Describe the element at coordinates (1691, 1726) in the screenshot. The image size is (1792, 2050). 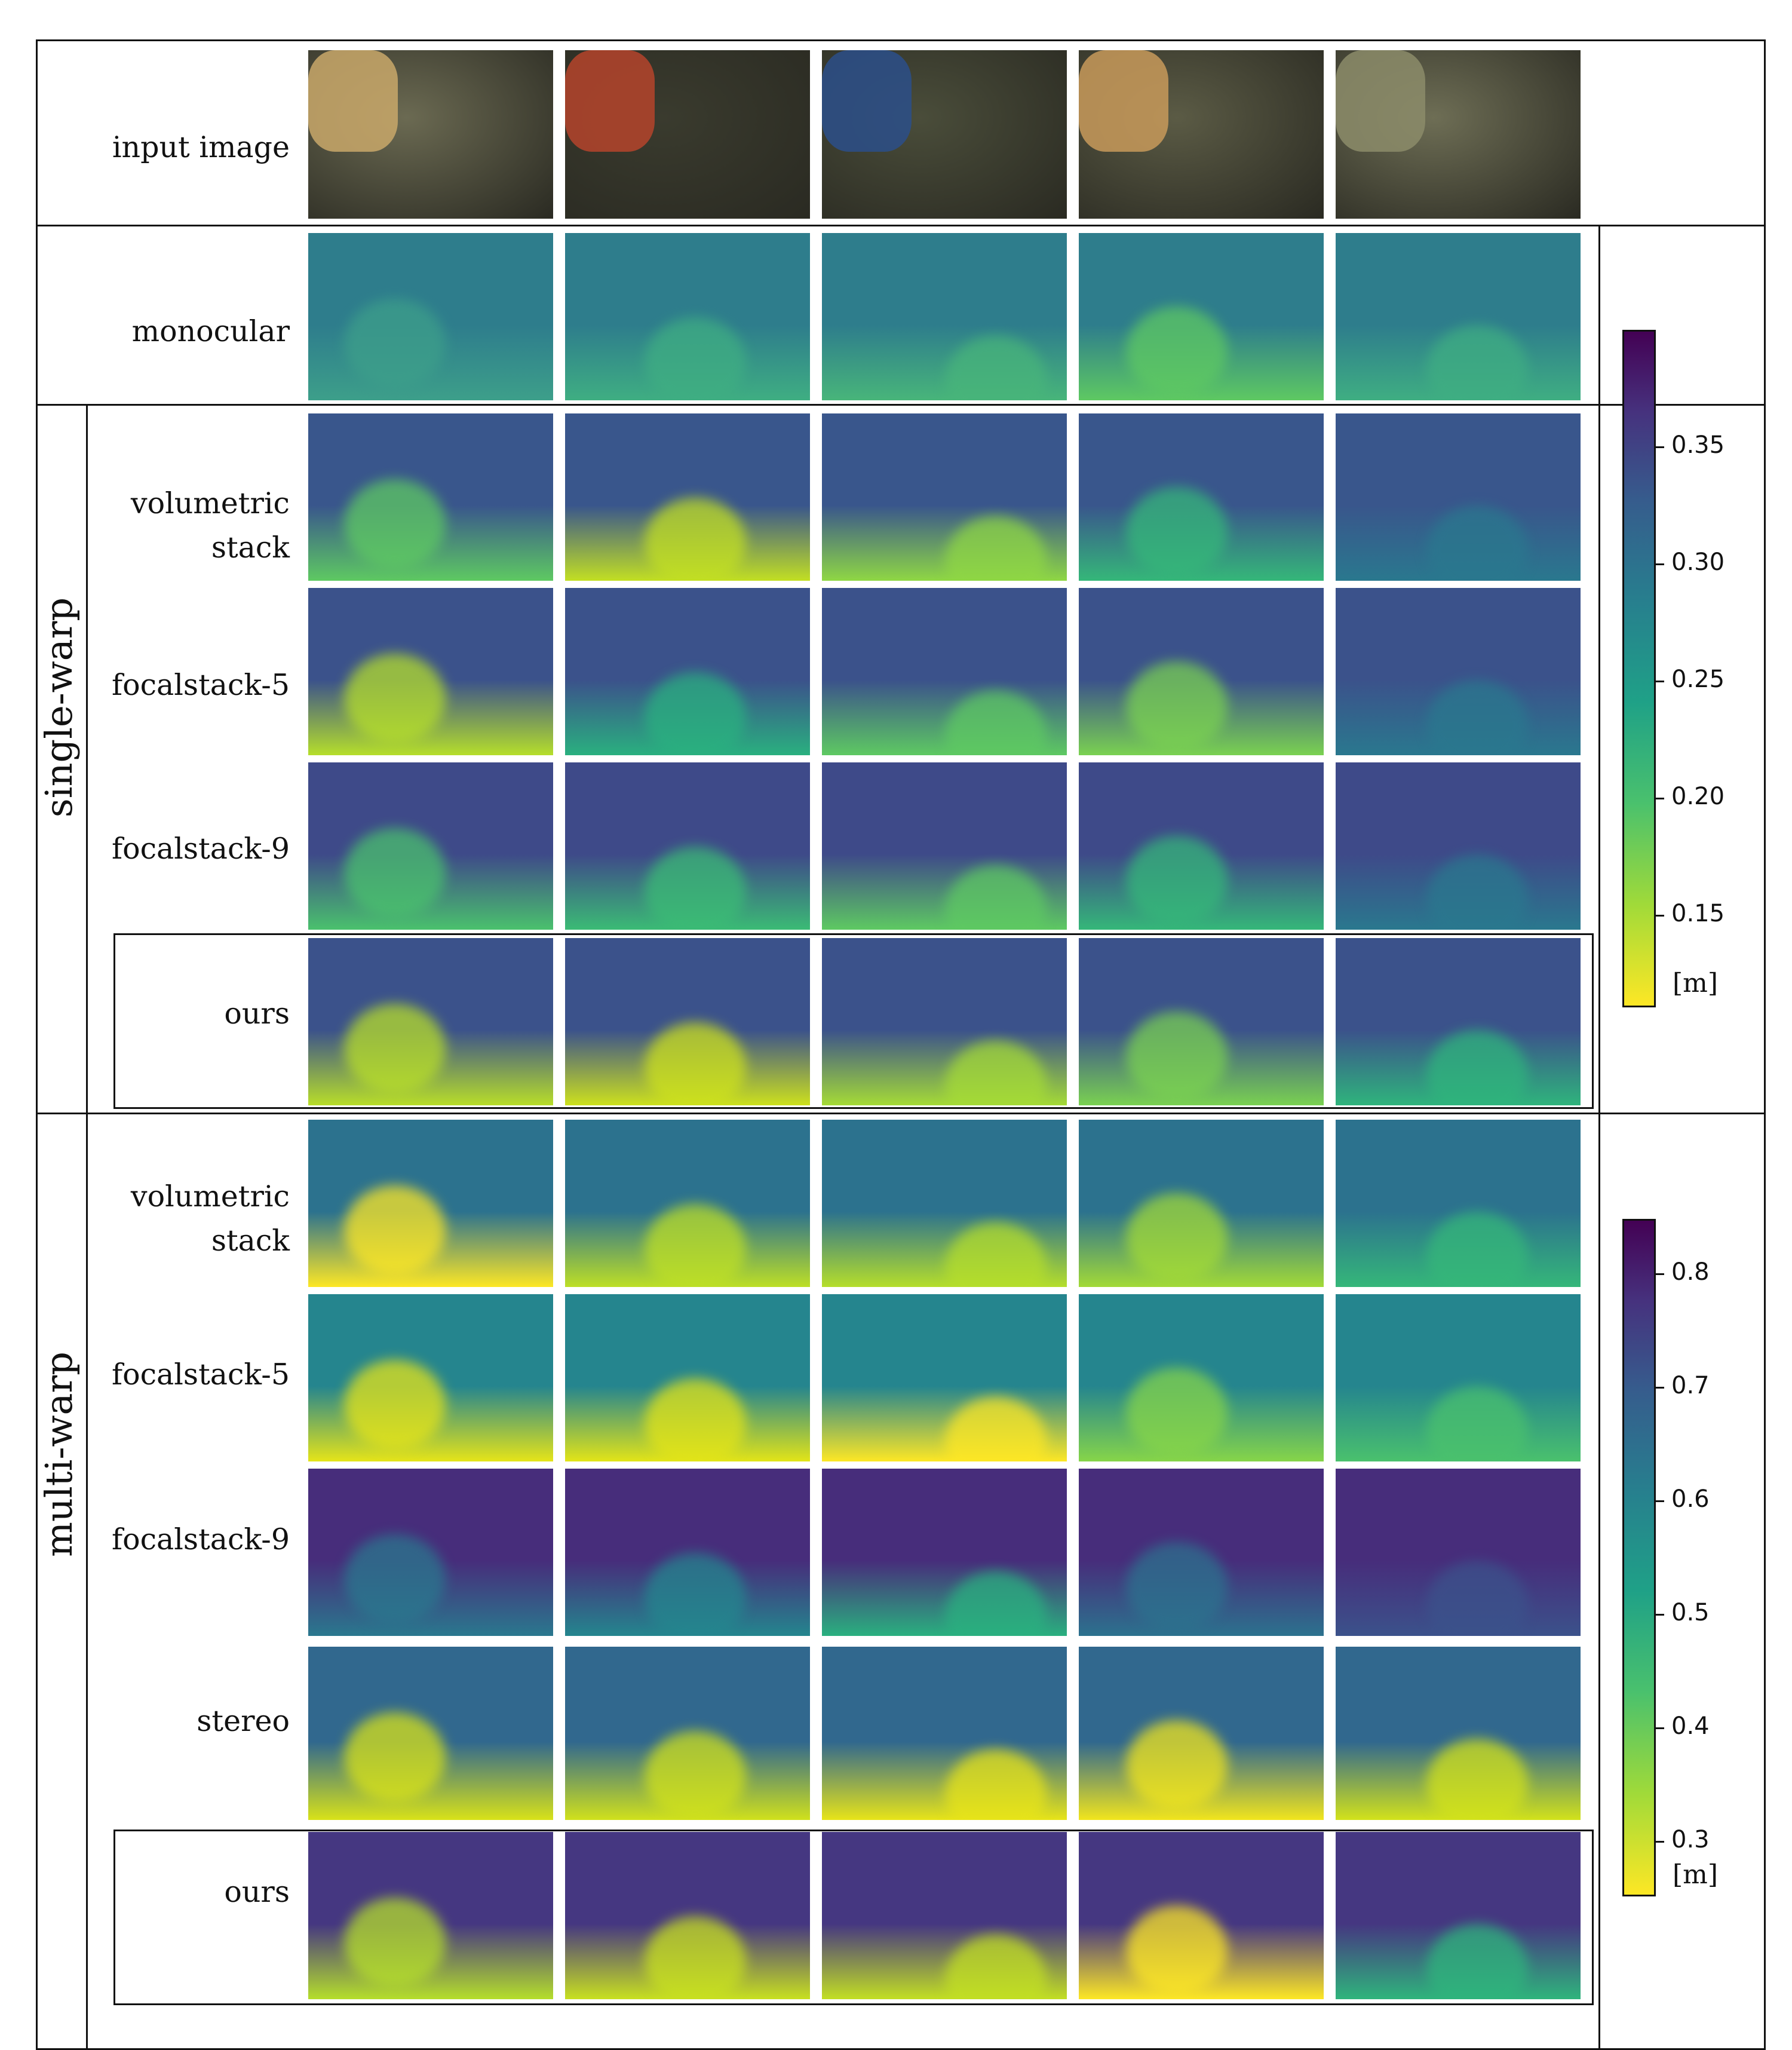
I see `colorbar-multi-warp-tick-label: 0.4` at that location.